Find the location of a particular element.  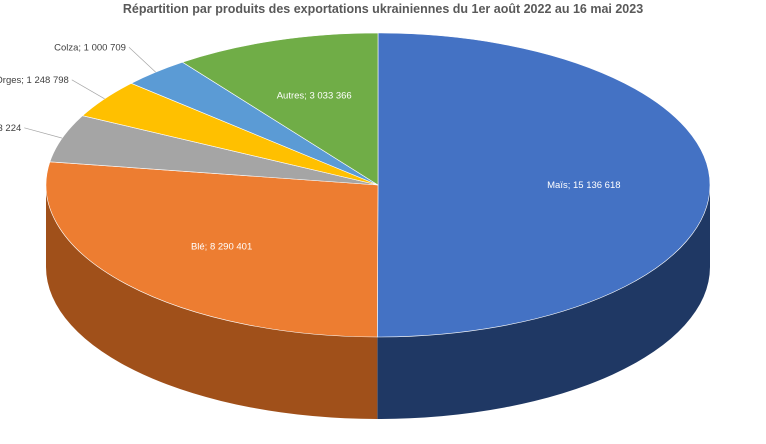

data-label-orges: Orges; 1 248 798 is located at coordinates (34, 80).